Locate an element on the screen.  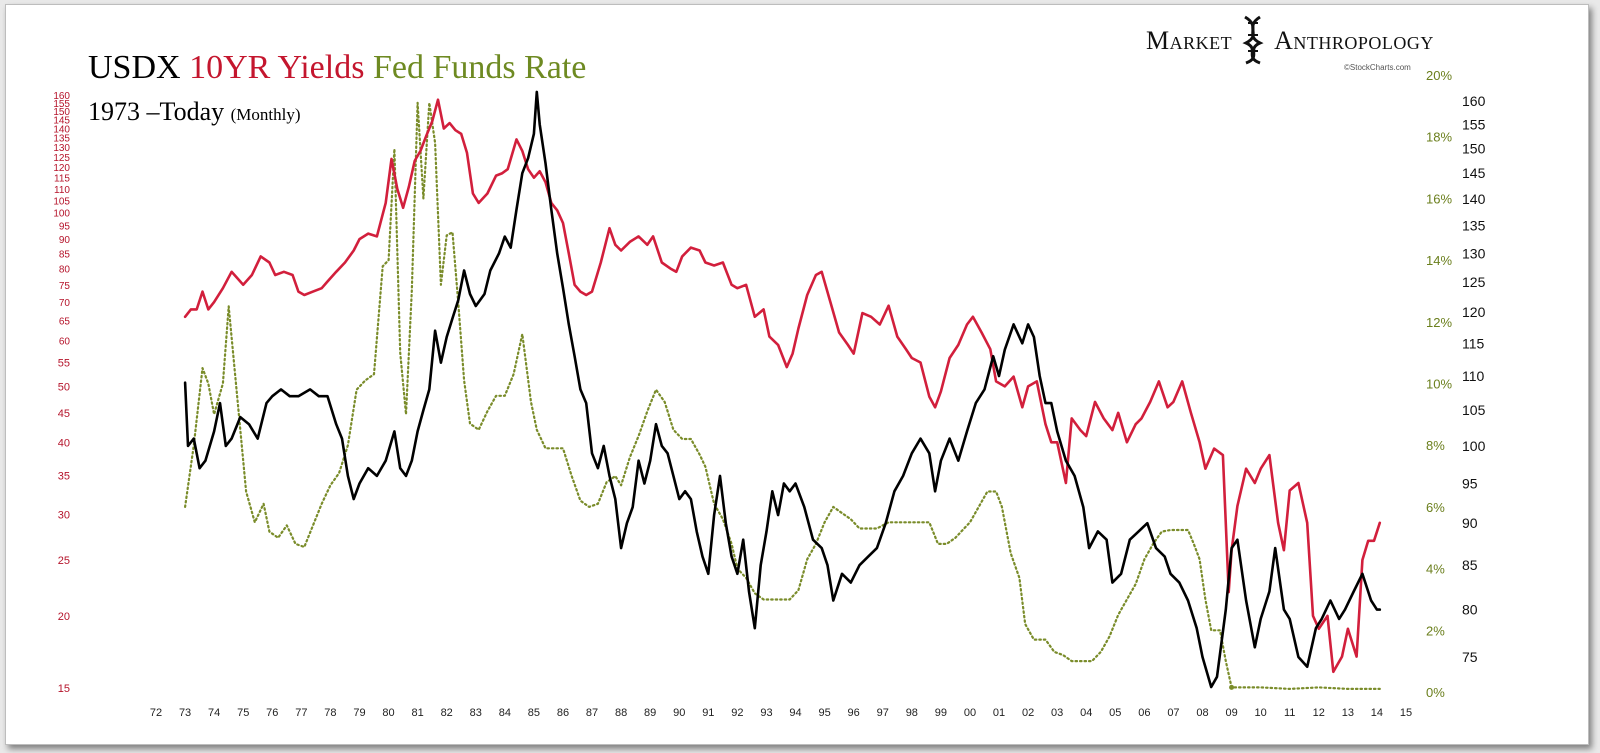
x-tick-label: 77 is located at coordinates (301, 713).